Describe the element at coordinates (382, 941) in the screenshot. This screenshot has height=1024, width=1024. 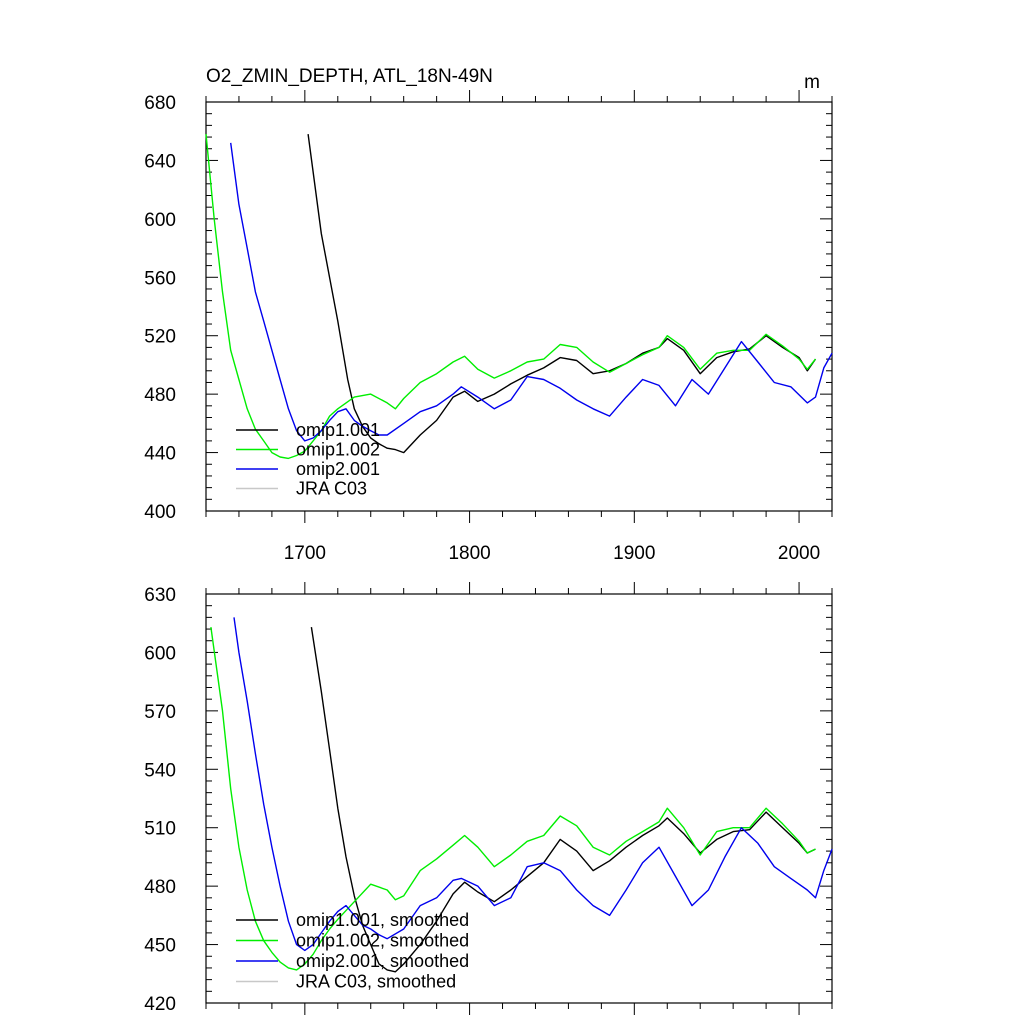
I see `legend-label: omip1.002, smoothed` at that location.